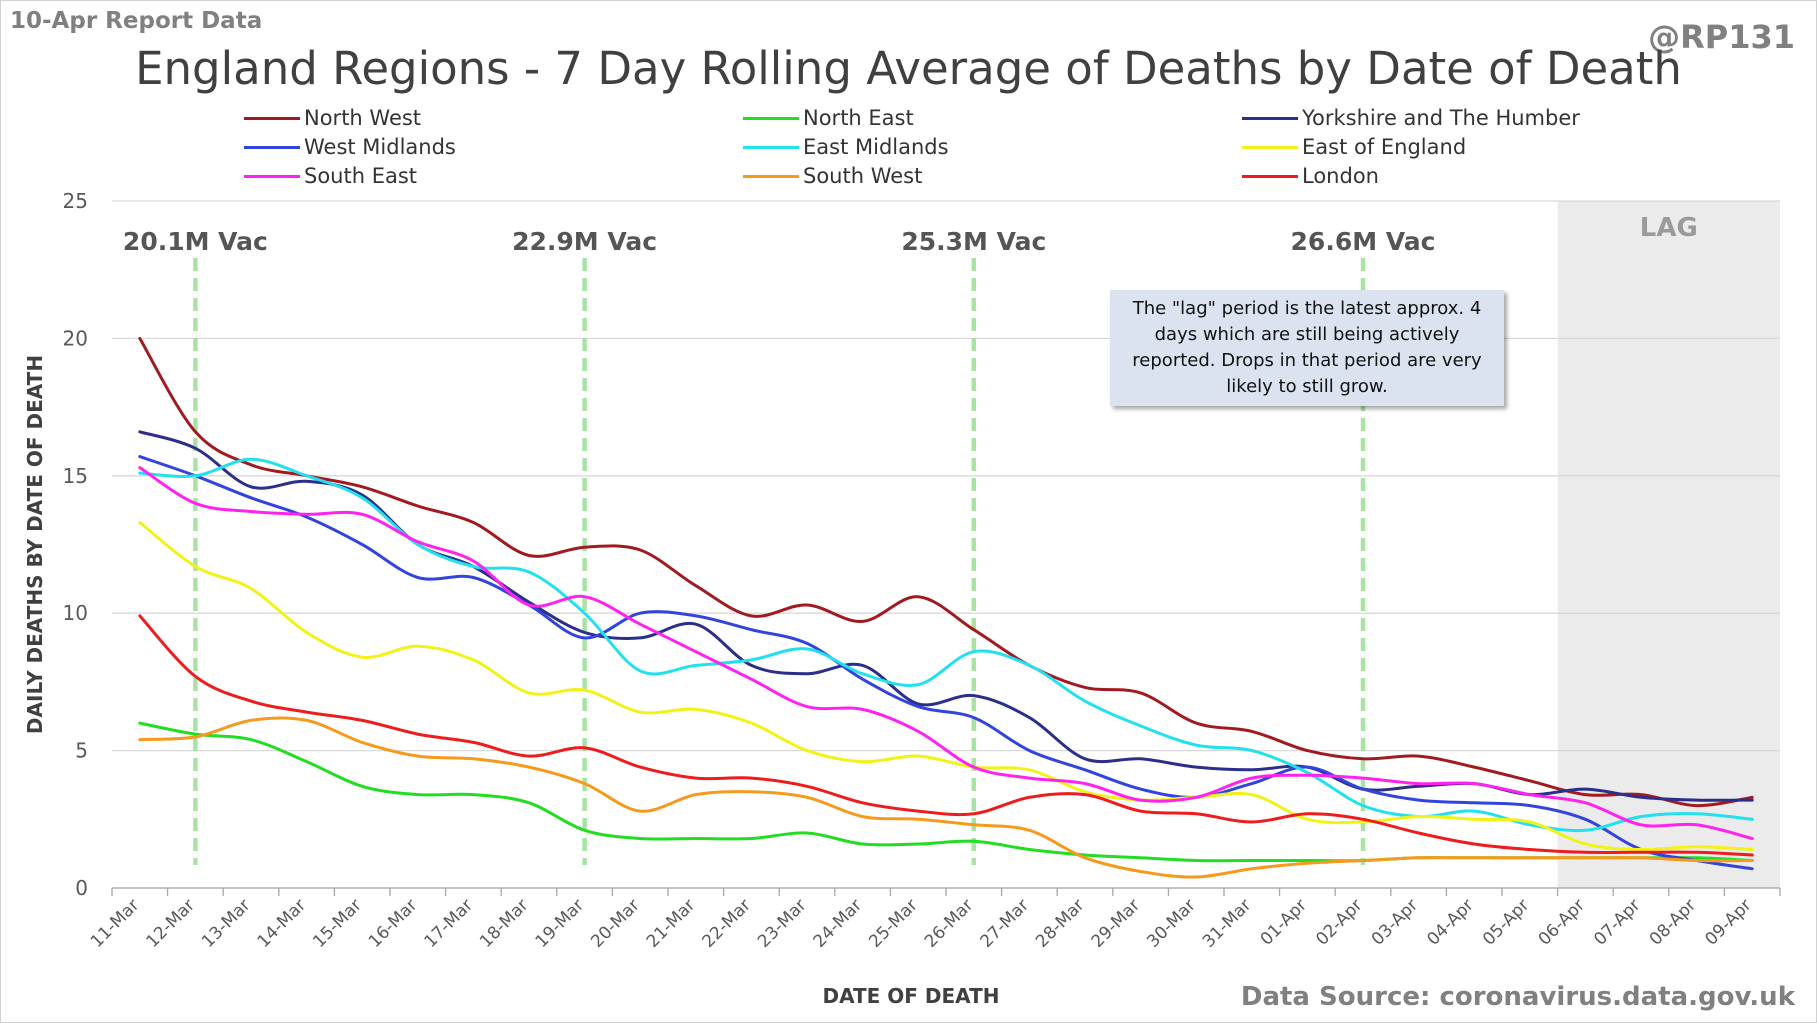 This screenshot has width=1817, height=1023. I want to click on x-tick-label: 30-Mar, so click(1171, 923).